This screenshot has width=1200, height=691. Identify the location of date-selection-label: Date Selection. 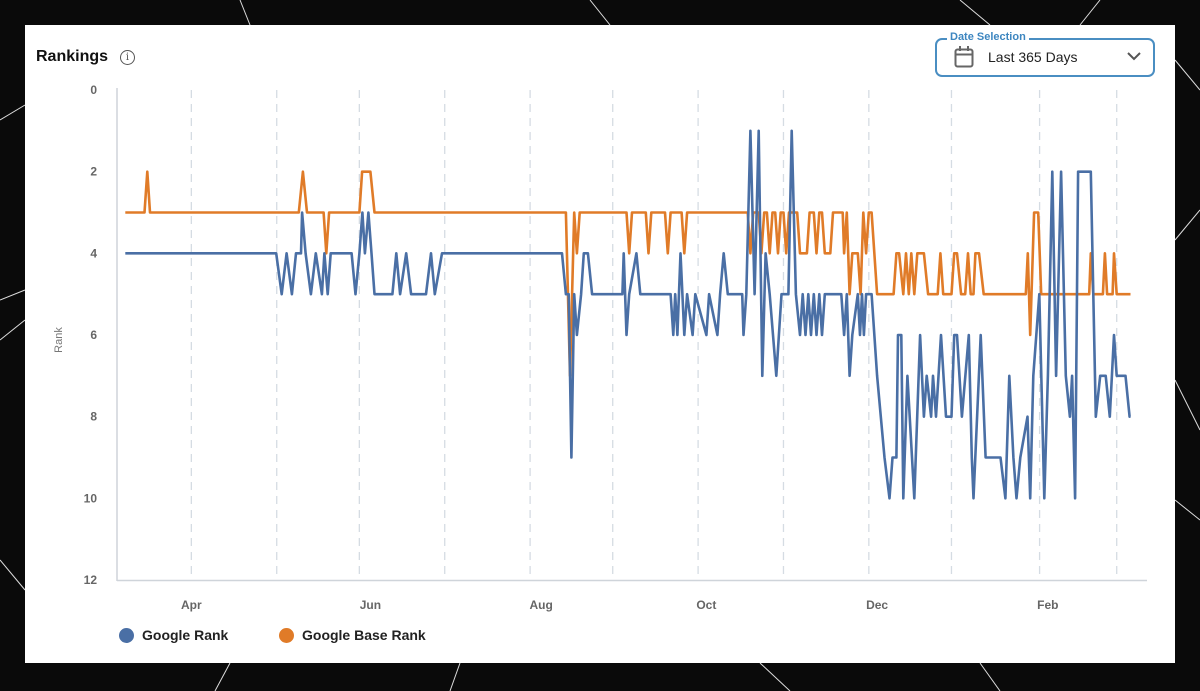
(988, 37).